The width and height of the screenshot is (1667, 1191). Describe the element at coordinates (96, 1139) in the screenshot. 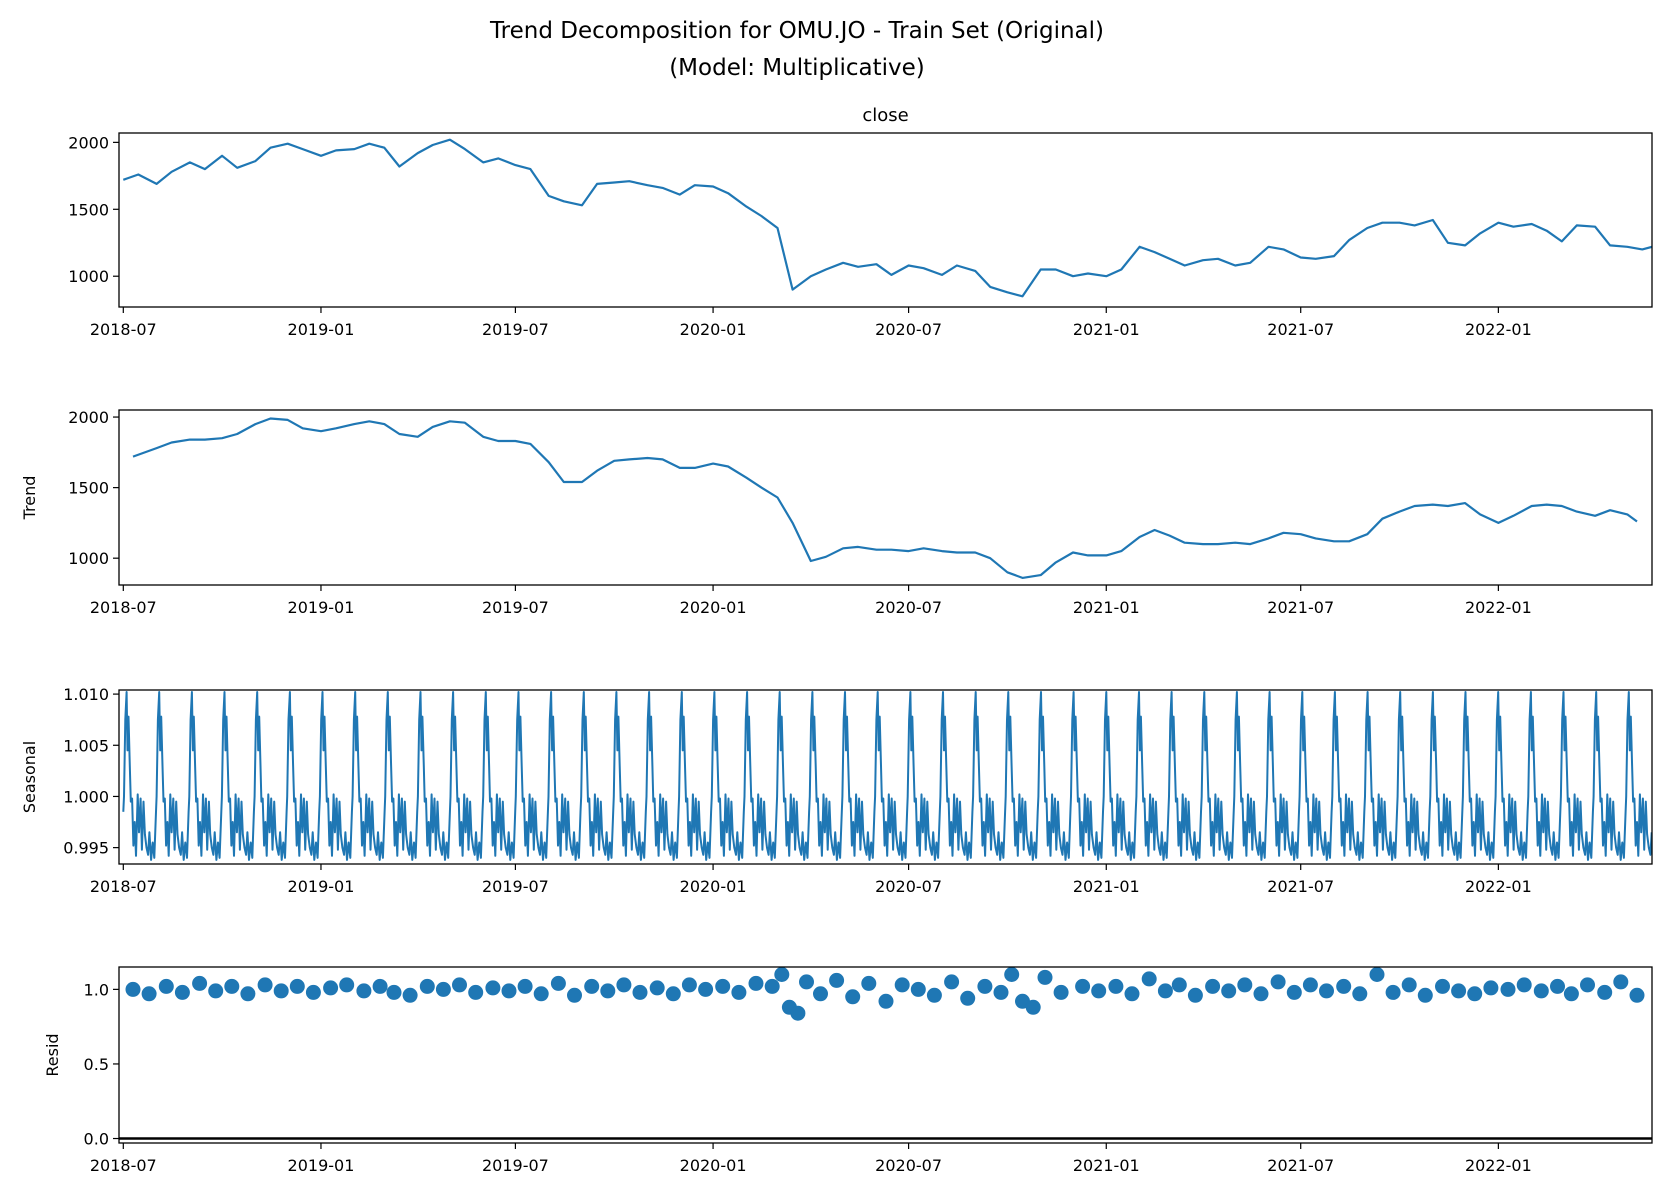

I see `y-tick-label: 0.0` at that location.